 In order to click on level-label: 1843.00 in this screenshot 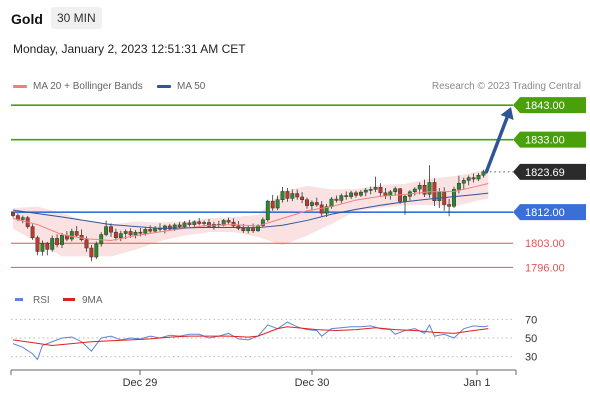, I will do `click(545, 106)`.